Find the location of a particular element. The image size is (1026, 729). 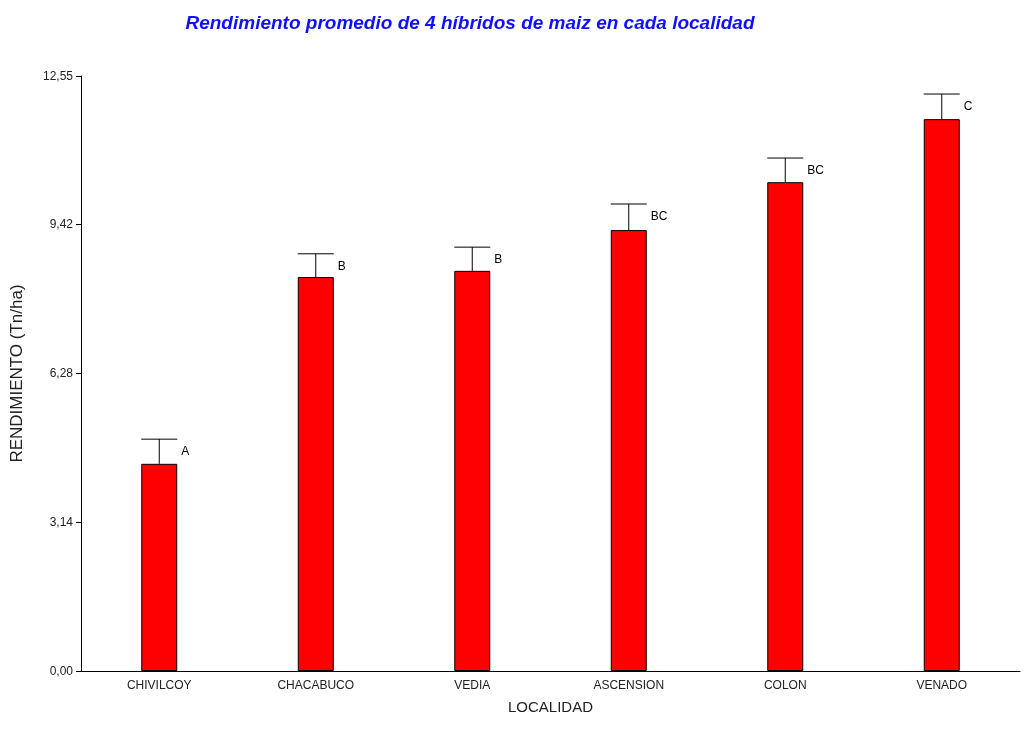

annotation: C is located at coordinates (968, 106).